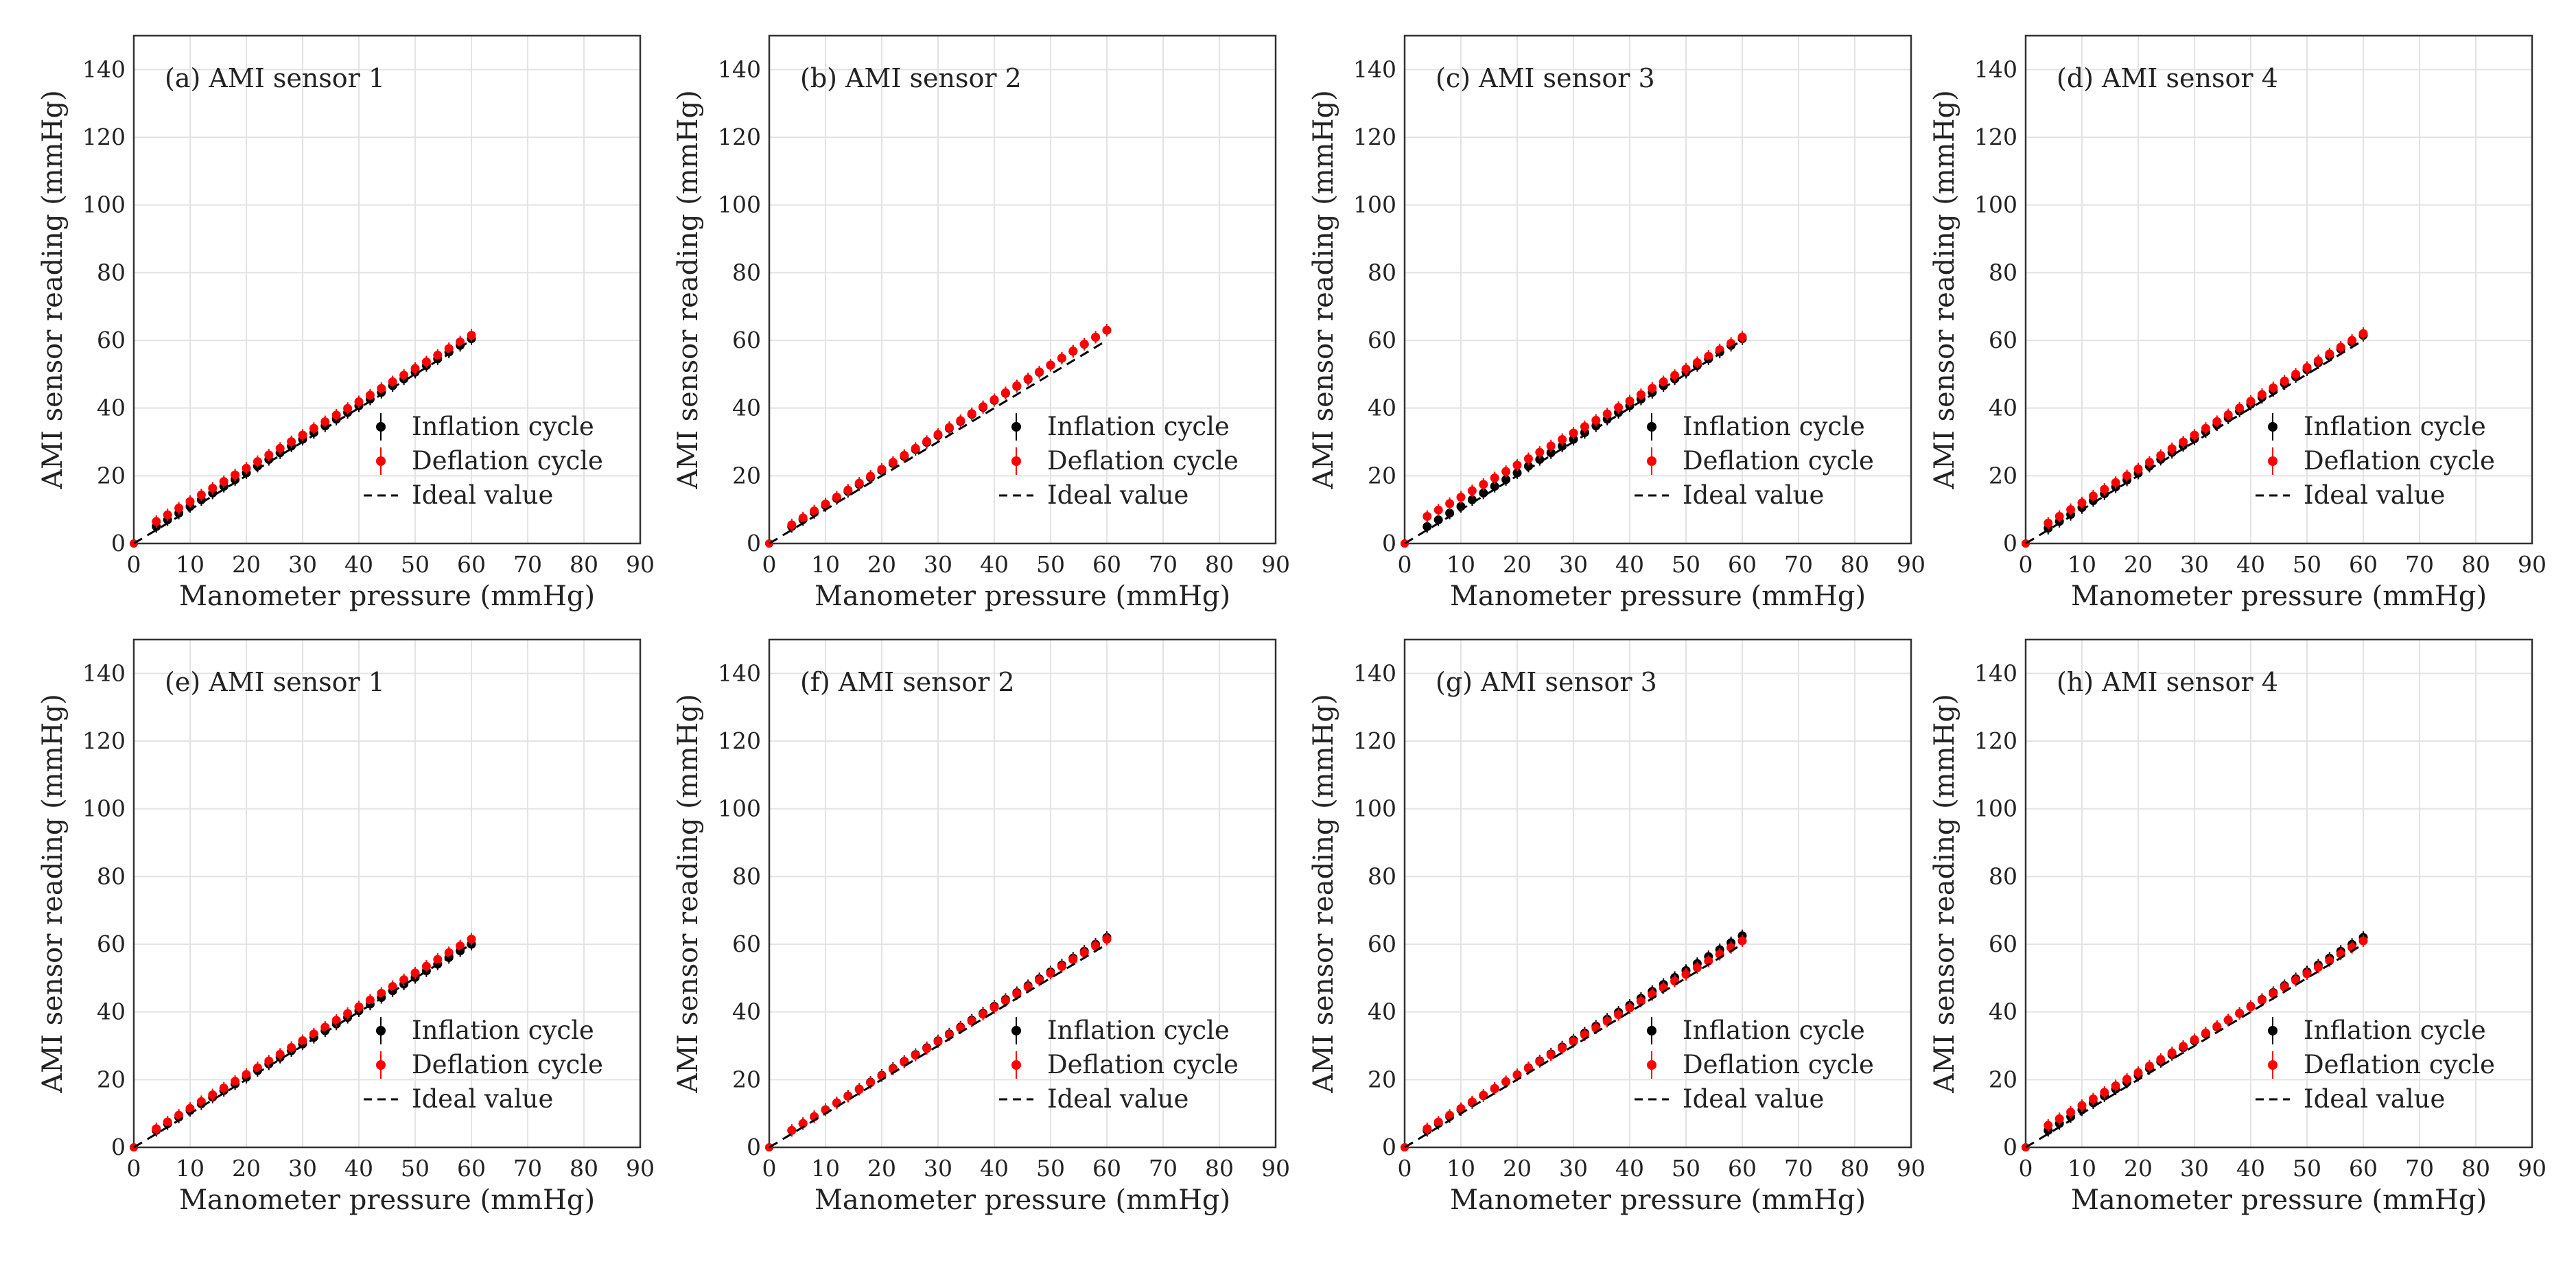  I want to click on x-tick-label: 80, so click(1219, 1168).